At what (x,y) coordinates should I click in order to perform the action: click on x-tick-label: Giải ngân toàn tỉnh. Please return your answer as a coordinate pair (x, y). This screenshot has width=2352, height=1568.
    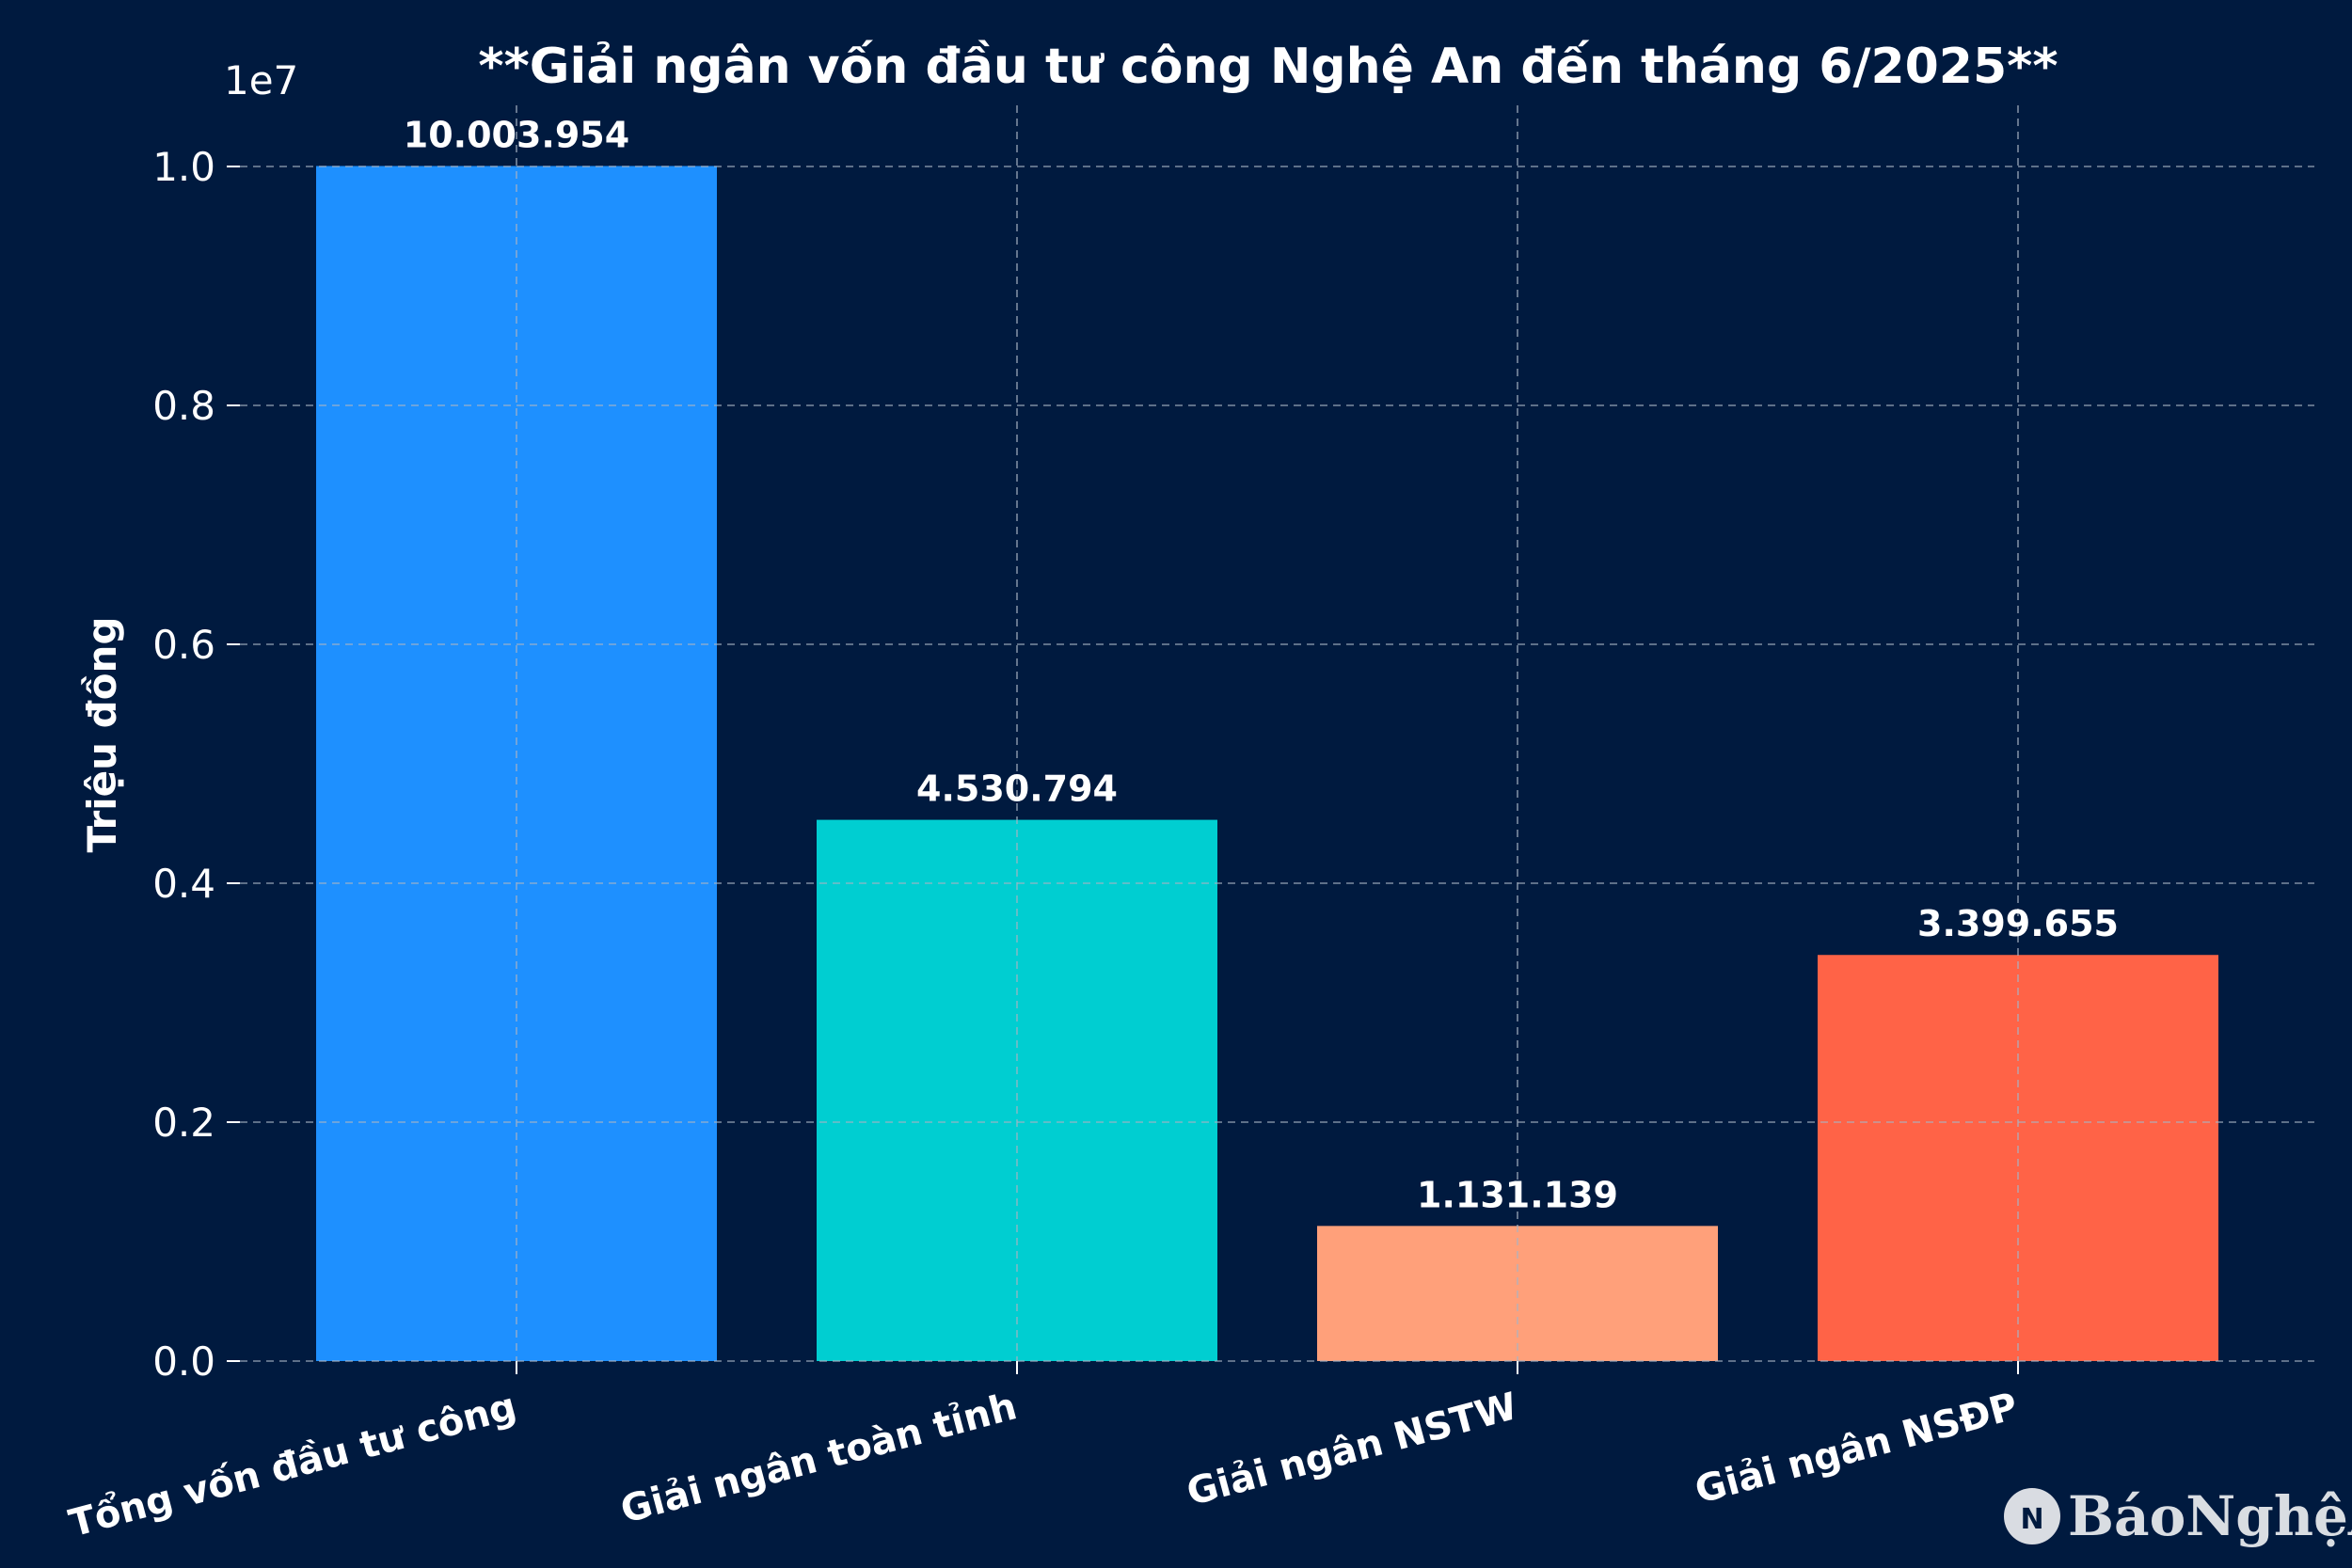
    Looking at the image, I should click on (819, 1459).